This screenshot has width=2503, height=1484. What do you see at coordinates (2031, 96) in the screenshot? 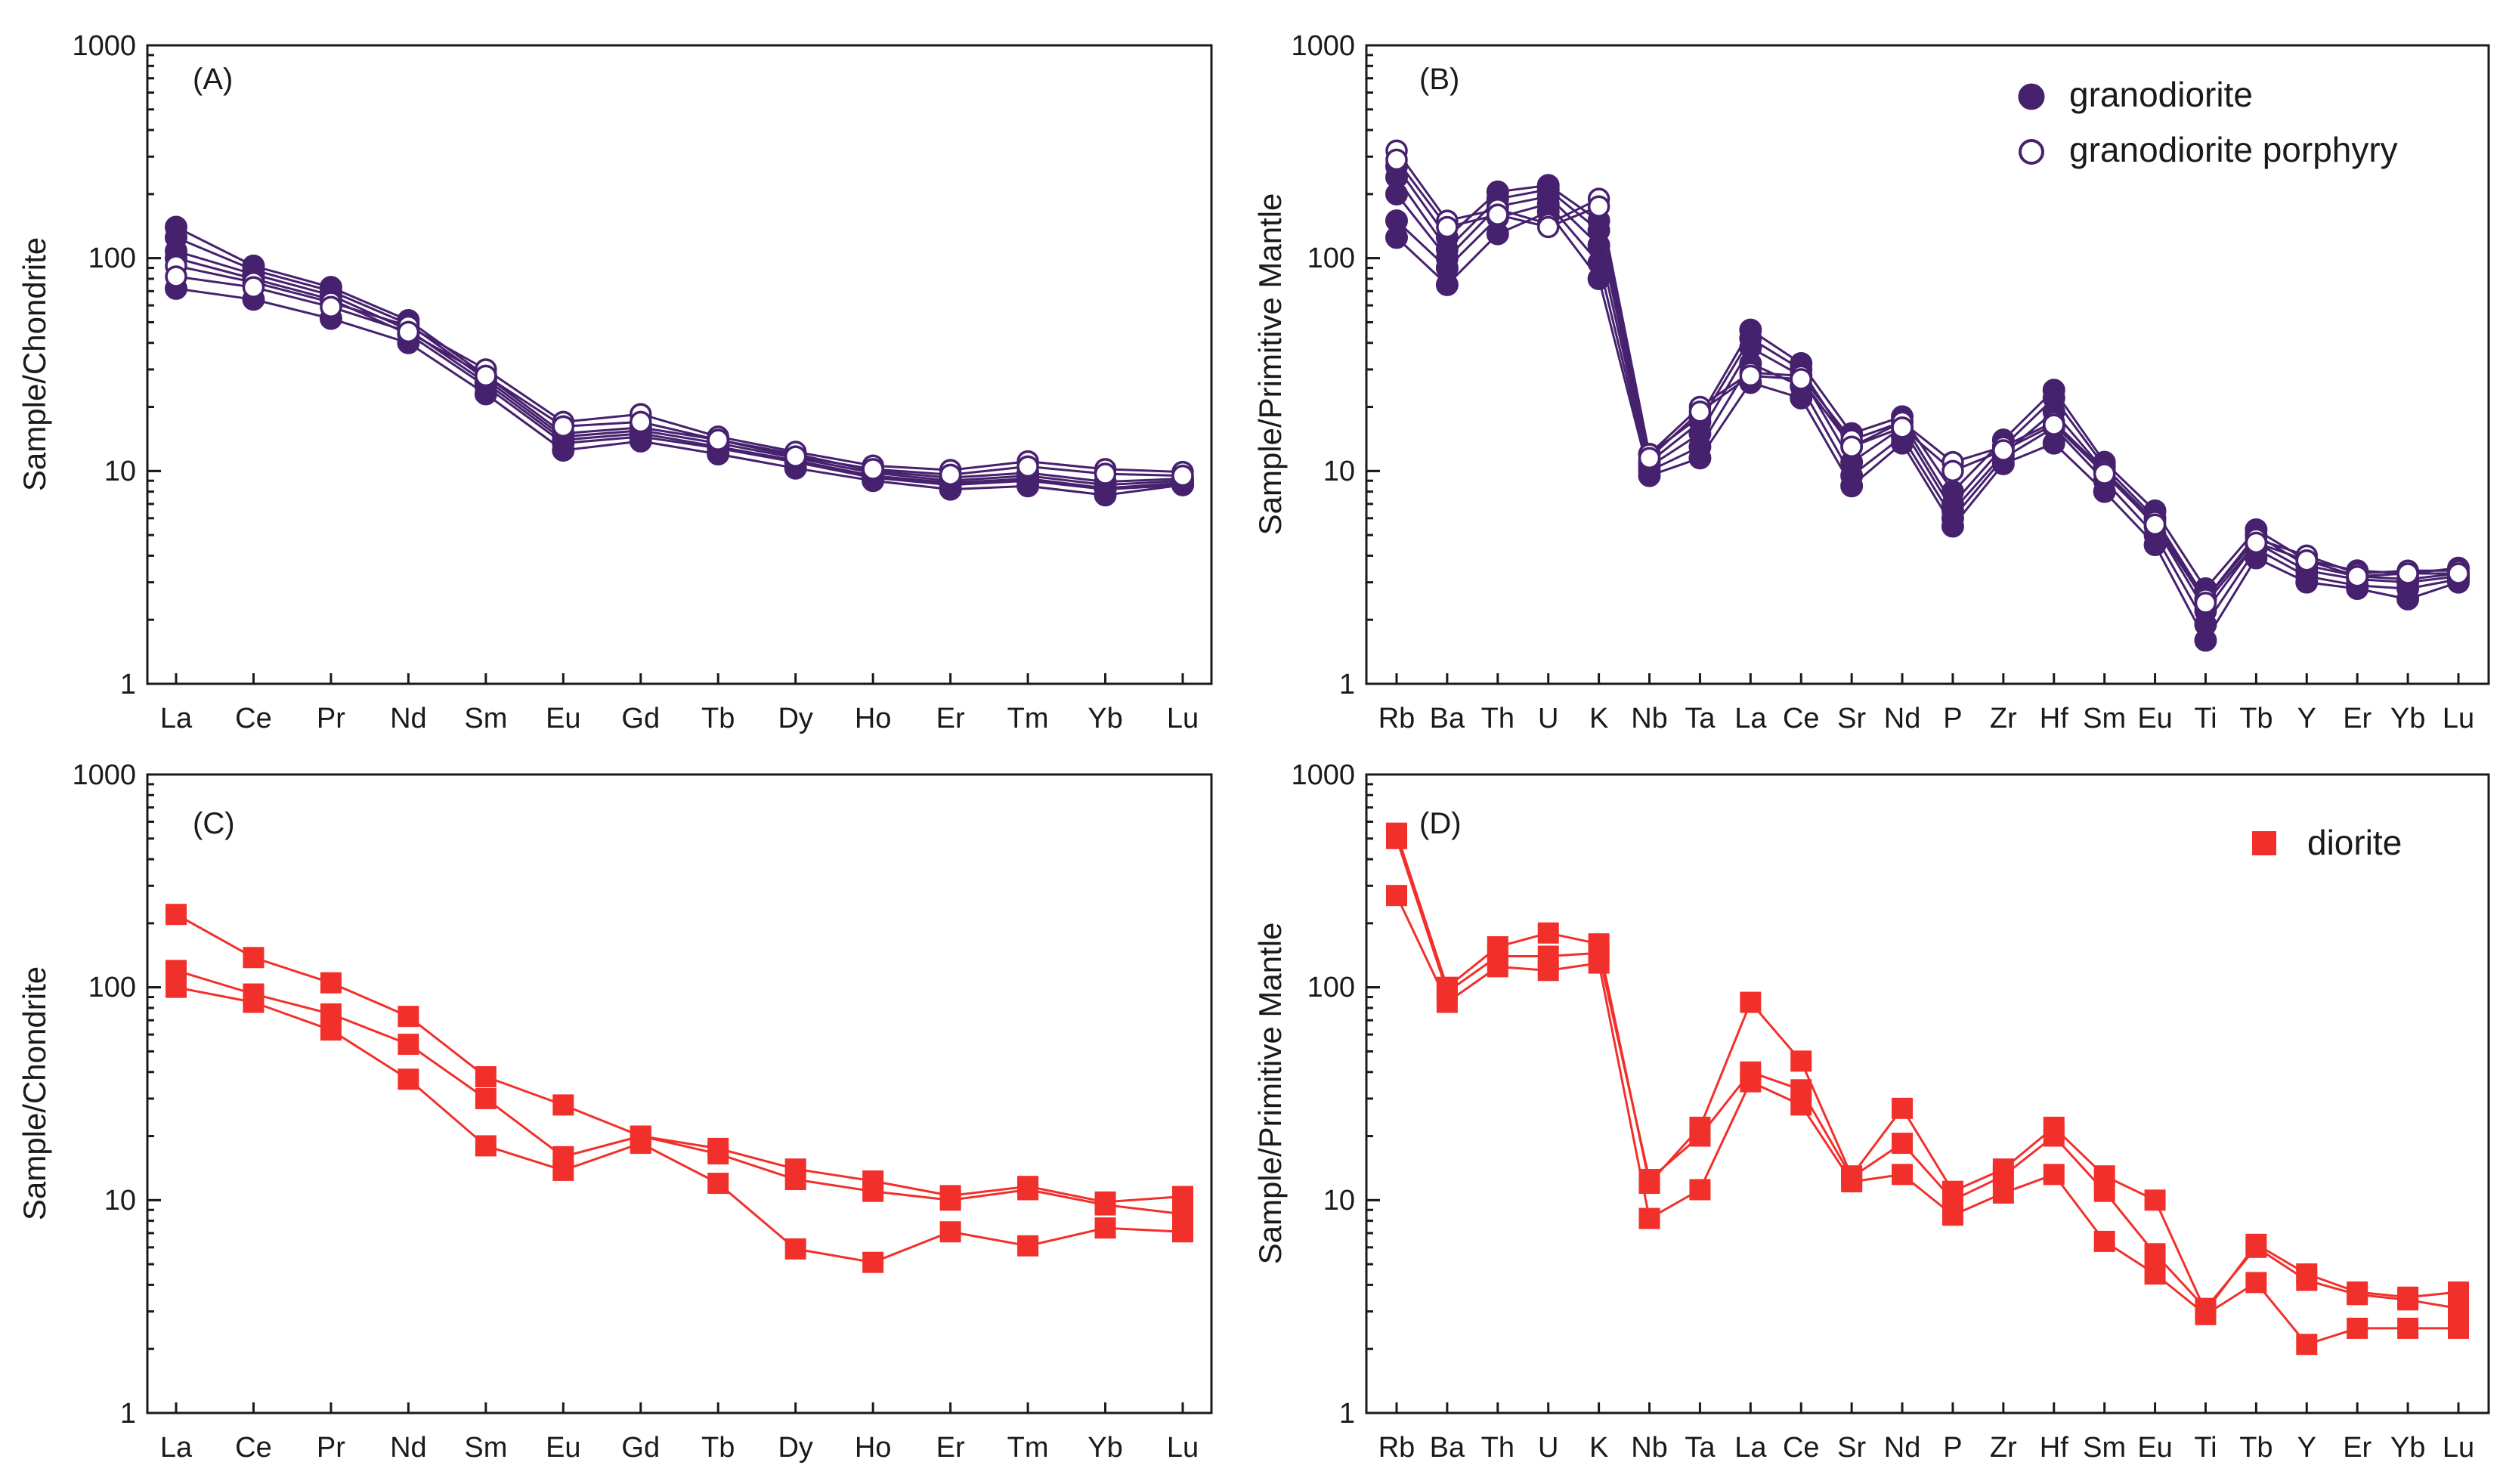
I see `legend-marker-granodiorite` at bounding box center [2031, 96].